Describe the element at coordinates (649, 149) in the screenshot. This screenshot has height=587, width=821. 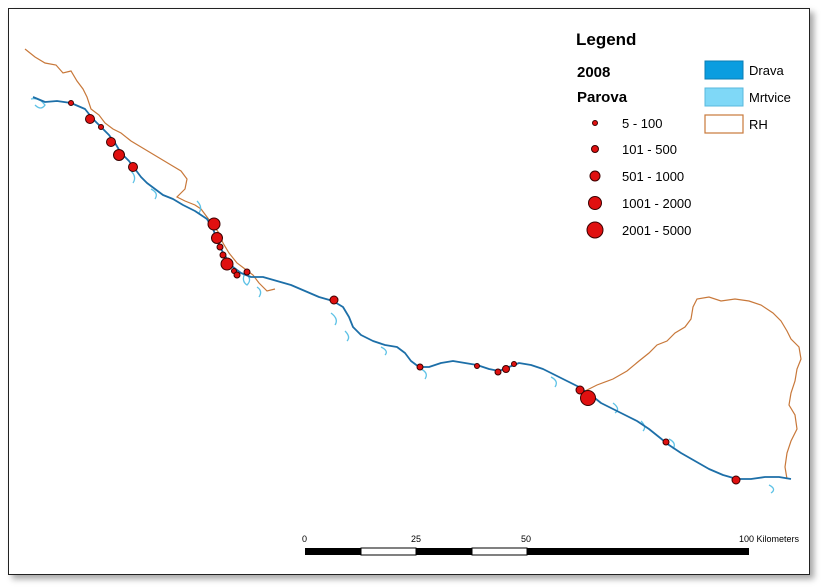
I see `legend-class-label: 101 - 500` at that location.